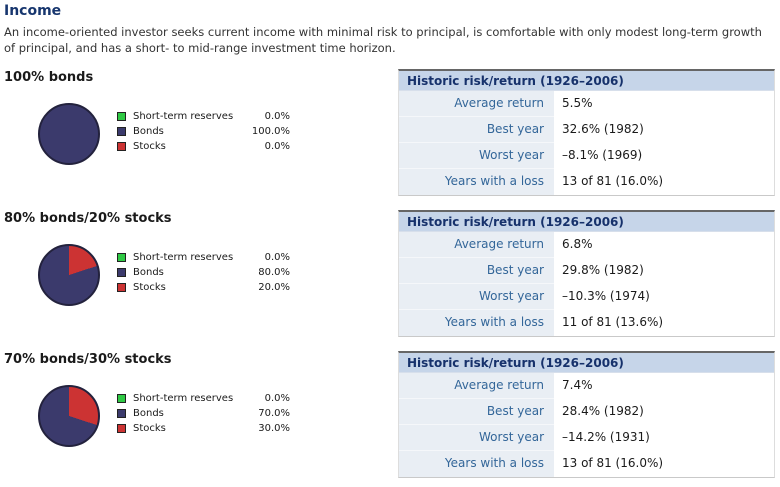 Image resolution: width=780 pixels, height=487 pixels. I want to click on table-row: Worst year –10.3% (1974), so click(586, 297).